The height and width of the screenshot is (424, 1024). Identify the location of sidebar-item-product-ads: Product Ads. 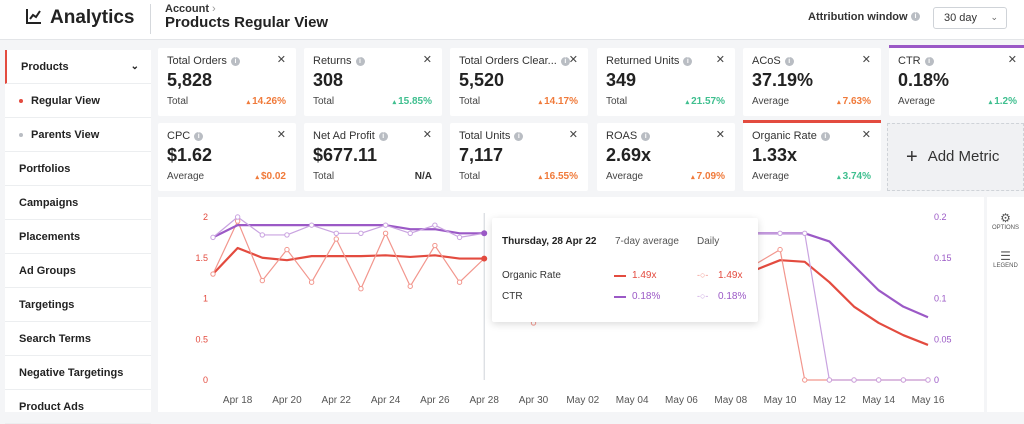
(78, 407).